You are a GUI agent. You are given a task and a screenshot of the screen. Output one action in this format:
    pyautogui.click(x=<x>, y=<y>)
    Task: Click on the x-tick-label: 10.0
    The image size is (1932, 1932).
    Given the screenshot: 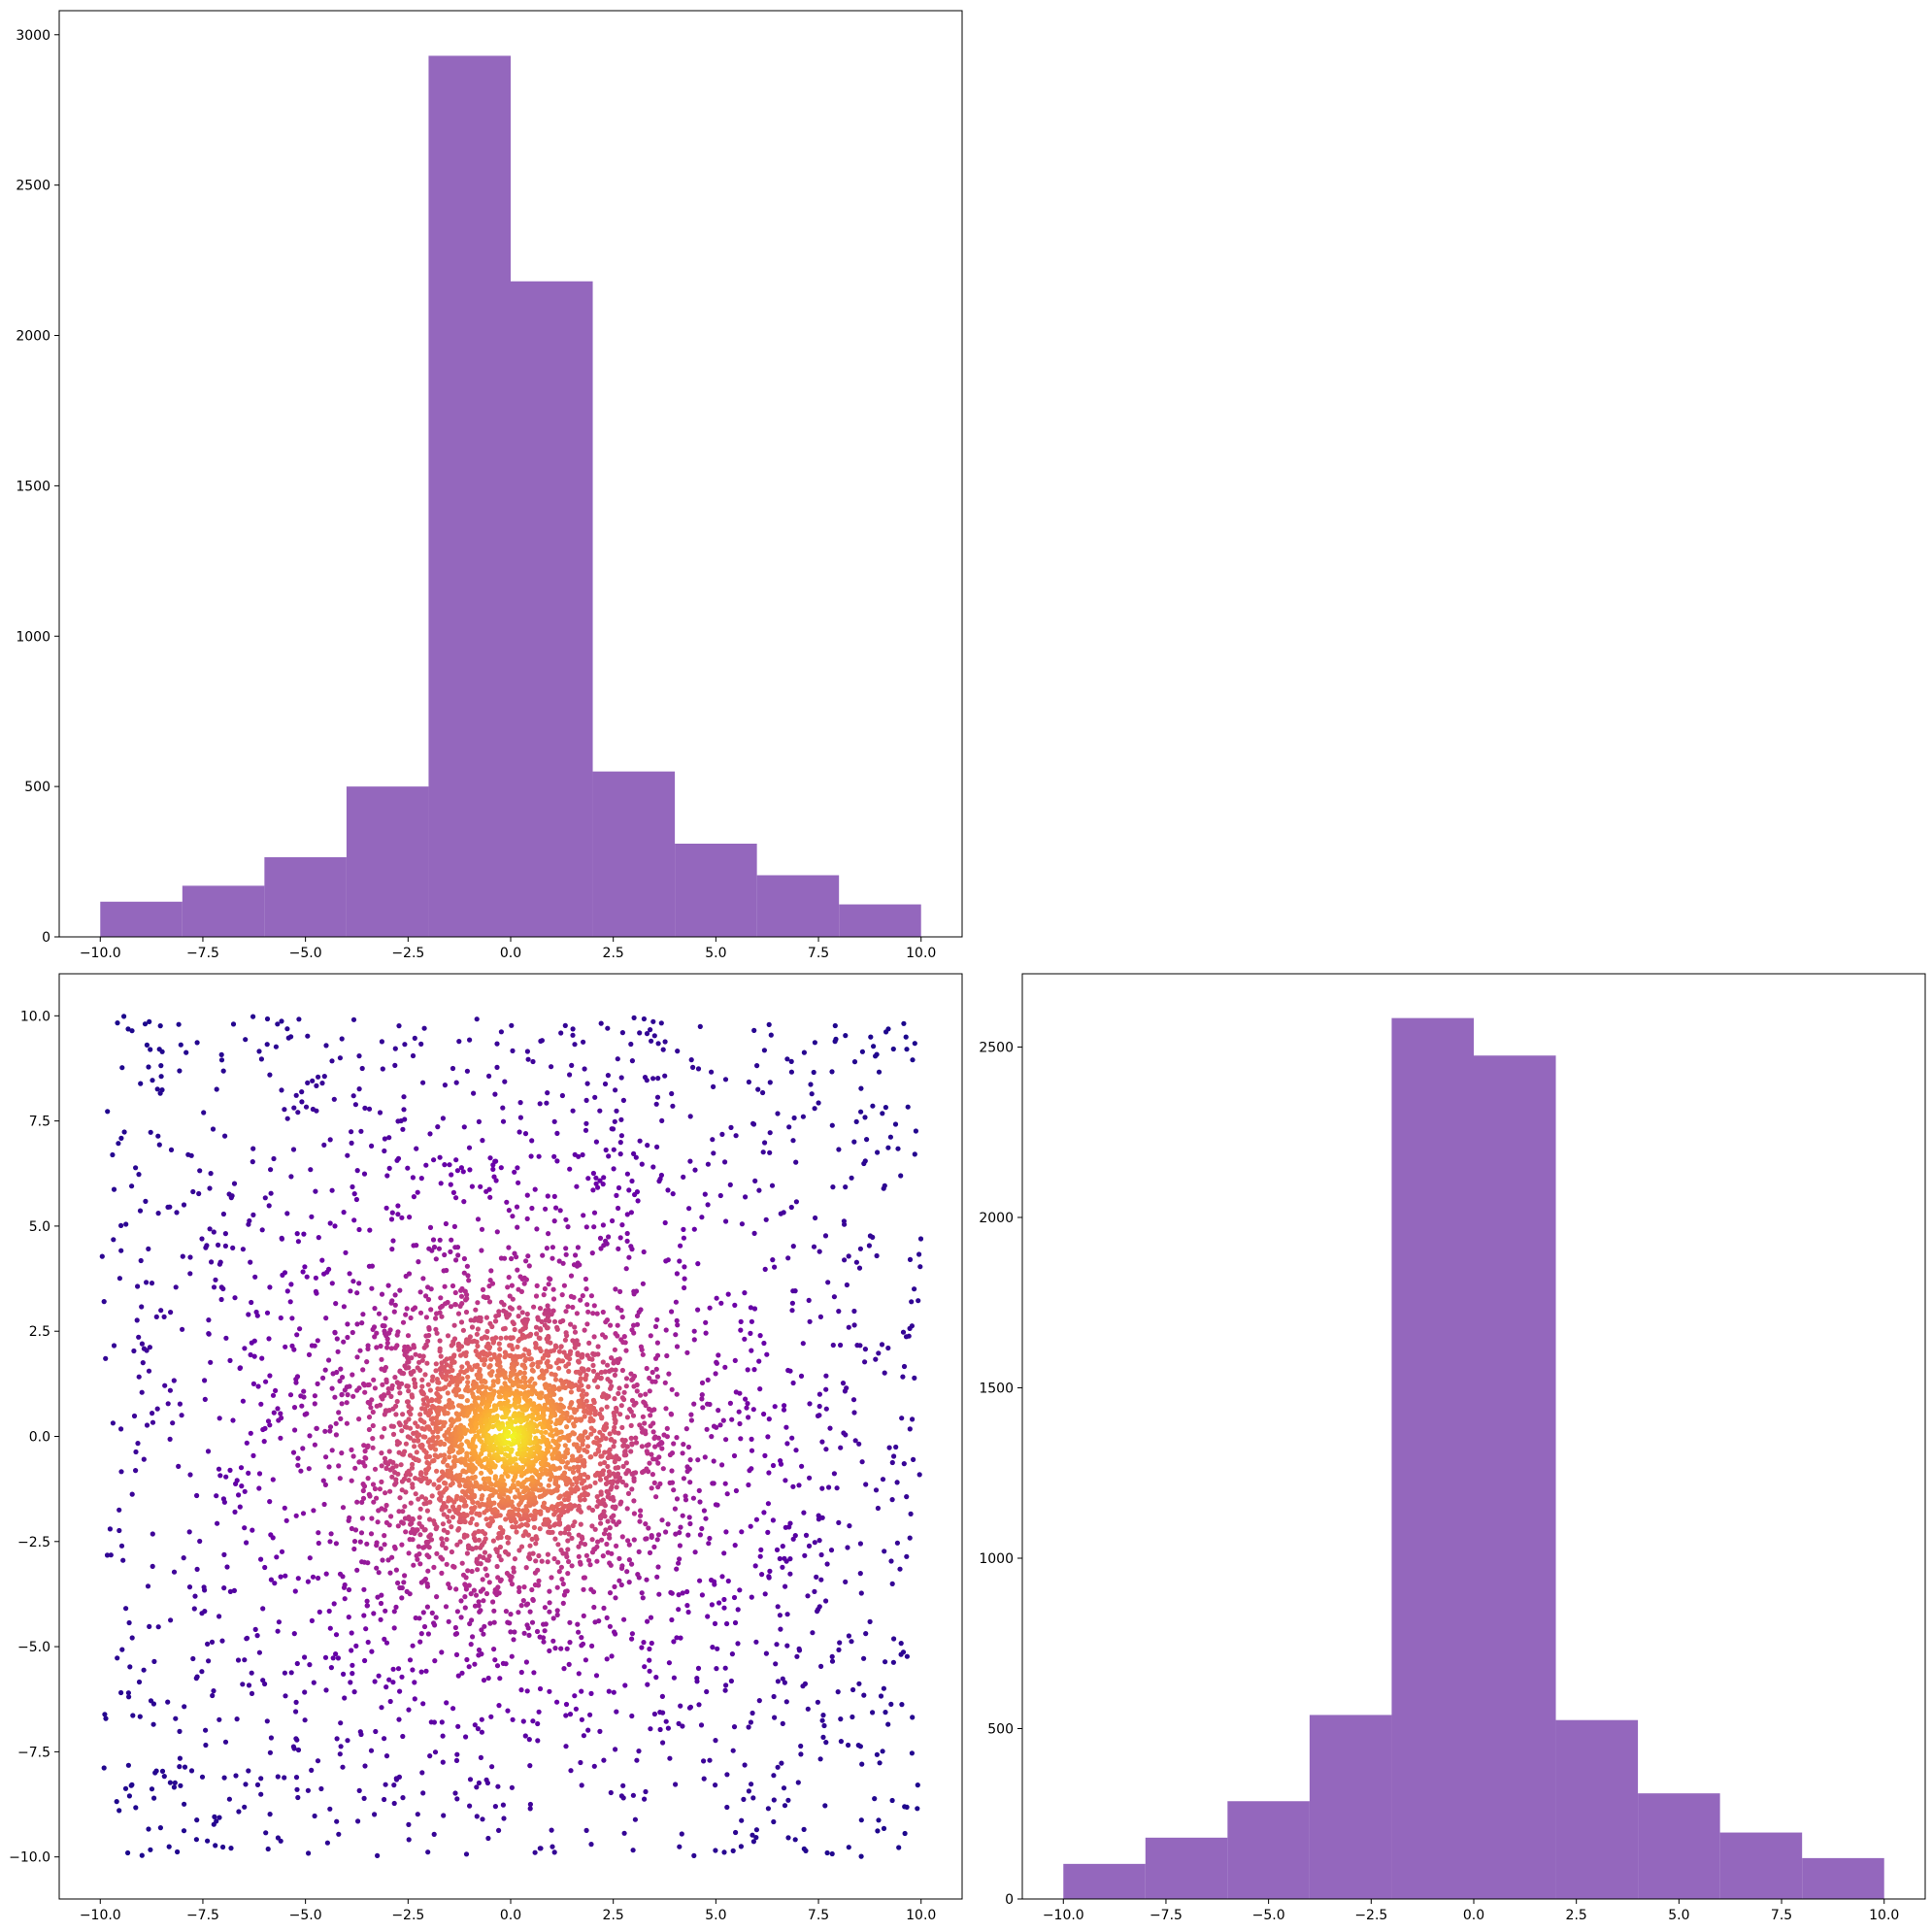 What is the action you would take?
    pyautogui.click(x=921, y=954)
    